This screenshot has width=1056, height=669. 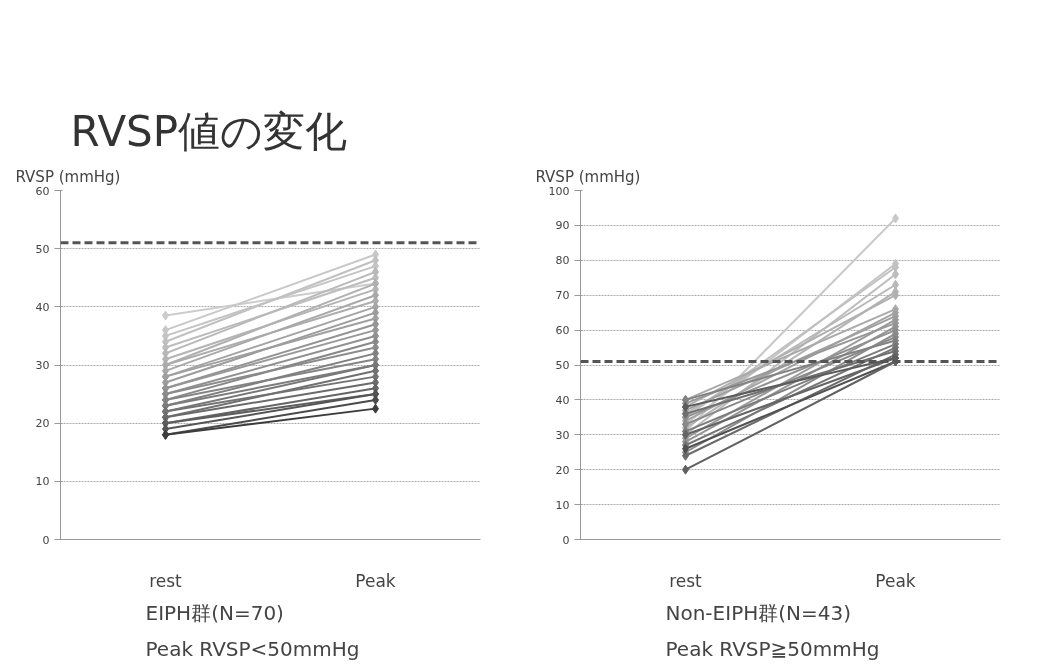 What do you see at coordinates (562, 296) in the screenshot?
I see `y-tick-label: 70` at bounding box center [562, 296].